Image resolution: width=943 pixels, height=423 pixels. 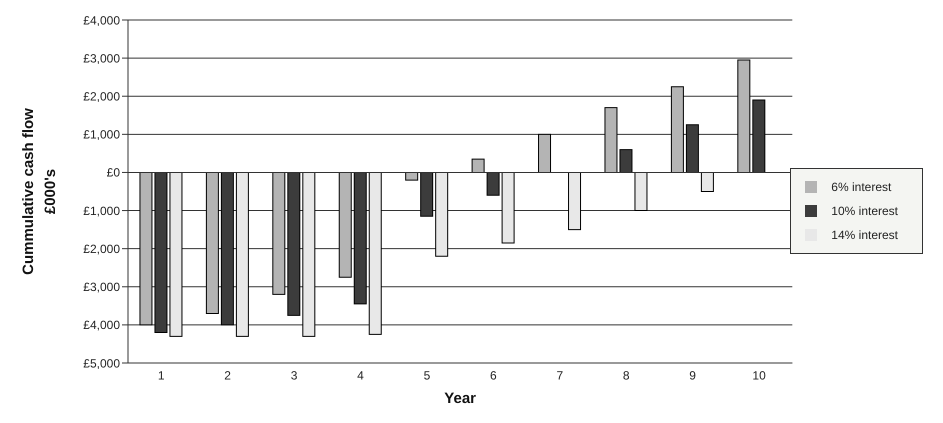 What do you see at coordinates (228, 375) in the screenshot?
I see `x-tick-label: 2` at bounding box center [228, 375].